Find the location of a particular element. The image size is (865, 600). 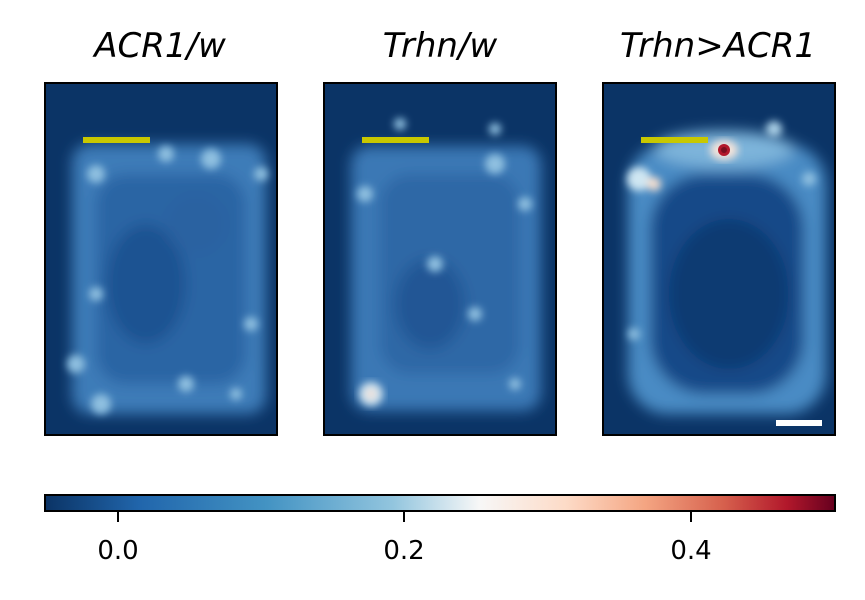

colorbar-tick-label-1: 0.2 is located at coordinates (404, 551).